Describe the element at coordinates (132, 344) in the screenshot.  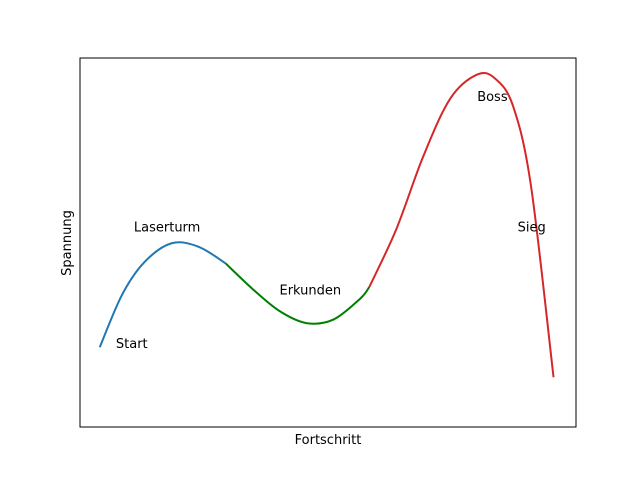
I see `annotation-label-1: Start` at that location.